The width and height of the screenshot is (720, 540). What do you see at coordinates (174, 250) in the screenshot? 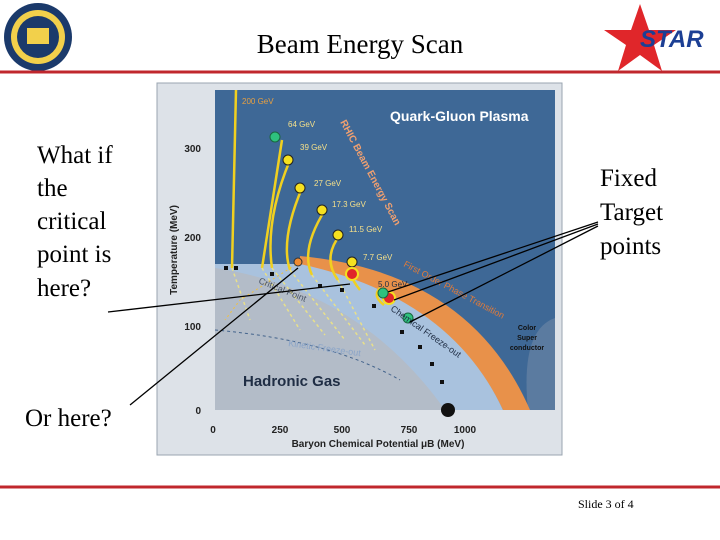
I see `y-axis-title: Temperature (MeV)` at bounding box center [174, 250].